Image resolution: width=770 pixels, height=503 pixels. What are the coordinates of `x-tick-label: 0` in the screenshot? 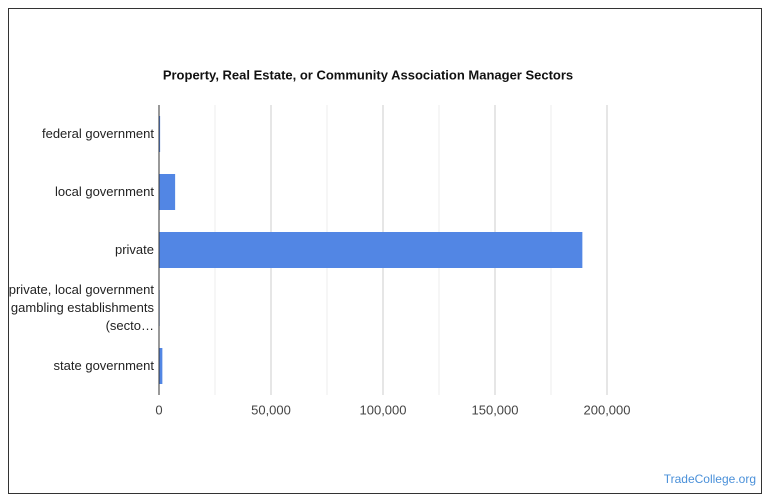 It's located at (158, 409).